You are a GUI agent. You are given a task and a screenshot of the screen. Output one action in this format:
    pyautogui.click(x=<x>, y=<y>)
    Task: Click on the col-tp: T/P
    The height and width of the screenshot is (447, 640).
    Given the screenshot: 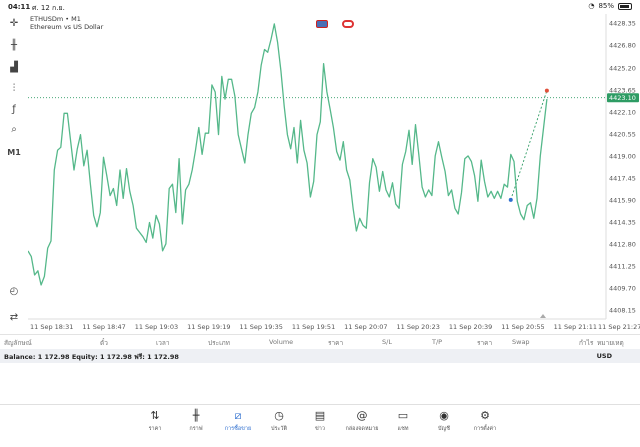 What is the action you would take?
    pyautogui.click(x=437, y=342)
    